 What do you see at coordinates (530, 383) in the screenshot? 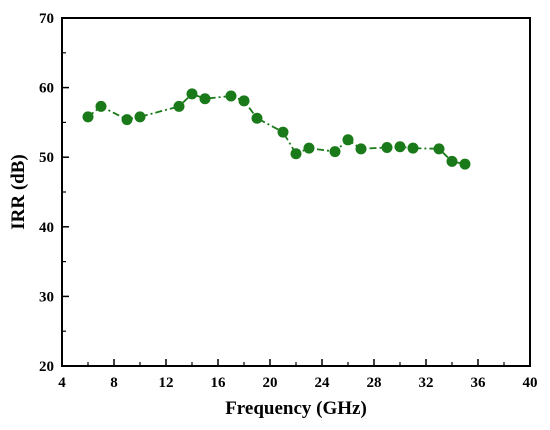
I see `x-tick-label: 40` at bounding box center [530, 383].